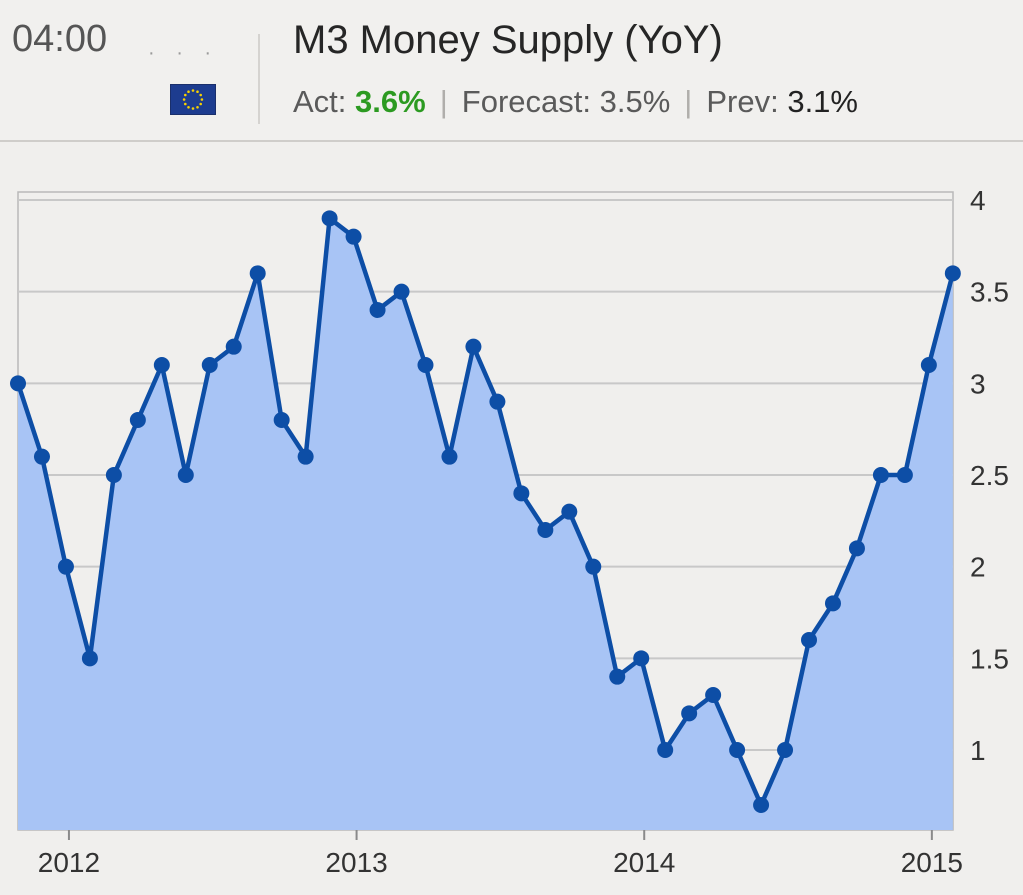  I want to click on y-tick-label: 2.5, so click(989, 475).